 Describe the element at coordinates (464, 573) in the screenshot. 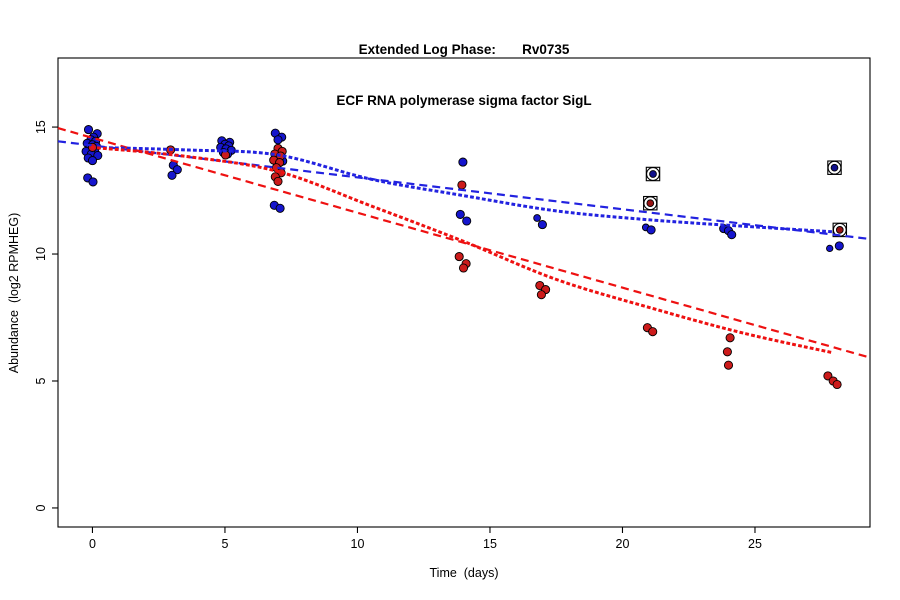

I see `x-axis-label: Time (days)` at that location.